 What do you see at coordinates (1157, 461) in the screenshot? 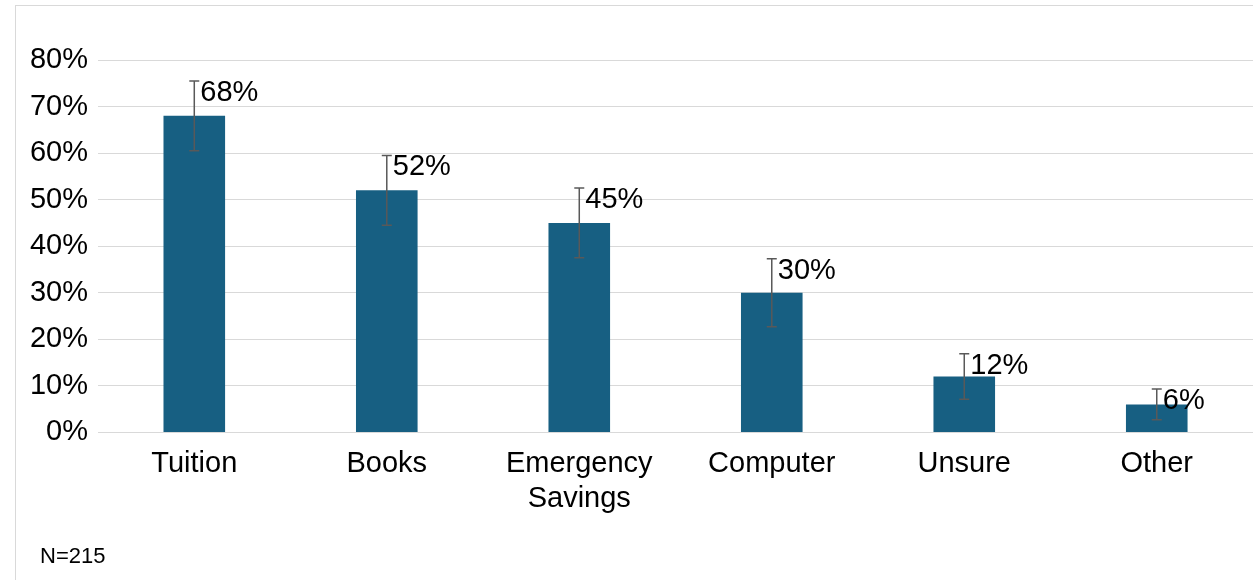
I see `x-tick-label: Other` at bounding box center [1157, 461].